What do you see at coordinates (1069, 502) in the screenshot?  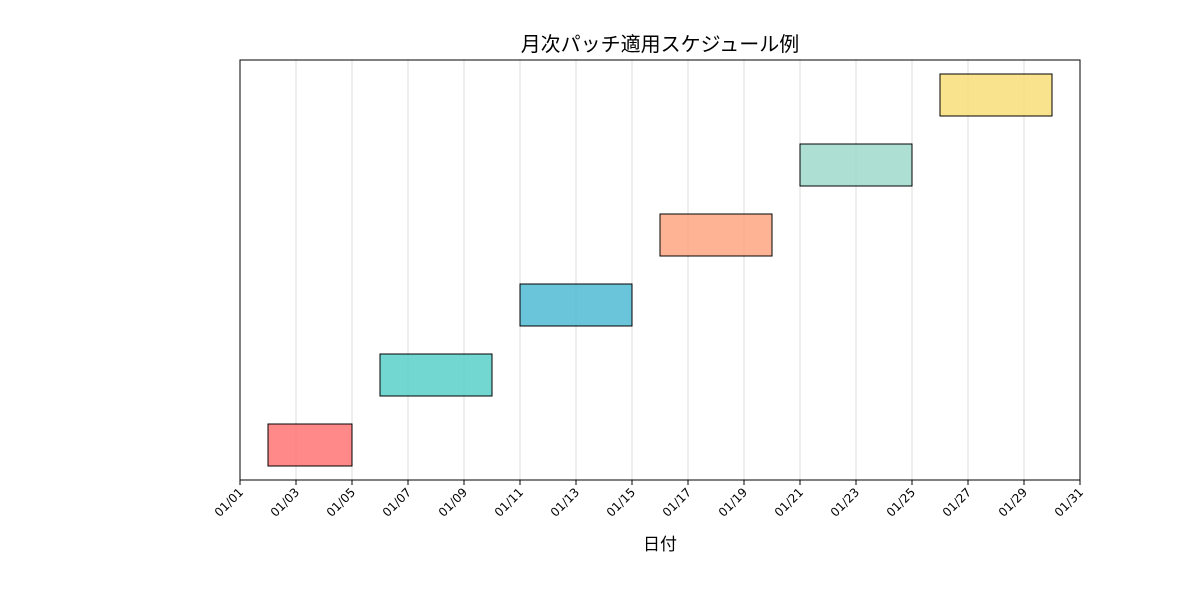 I see `x-tick-label: 01/31` at bounding box center [1069, 502].